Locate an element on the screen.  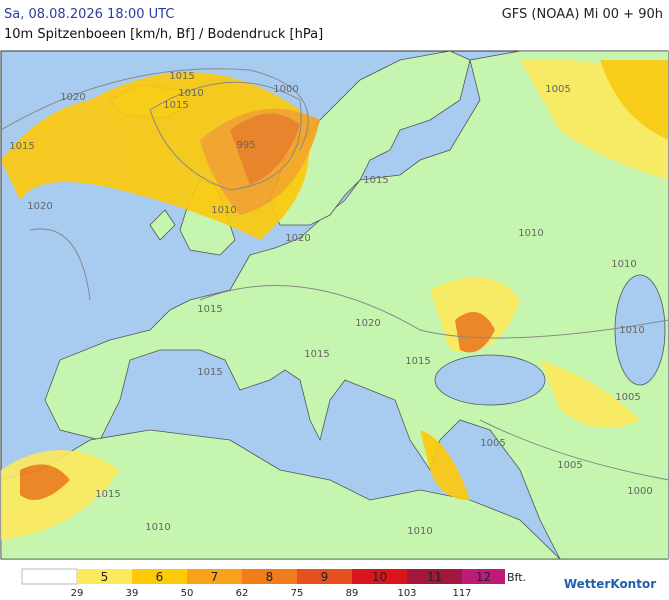
isobar-label: 995 is located at coordinates (245, 145).